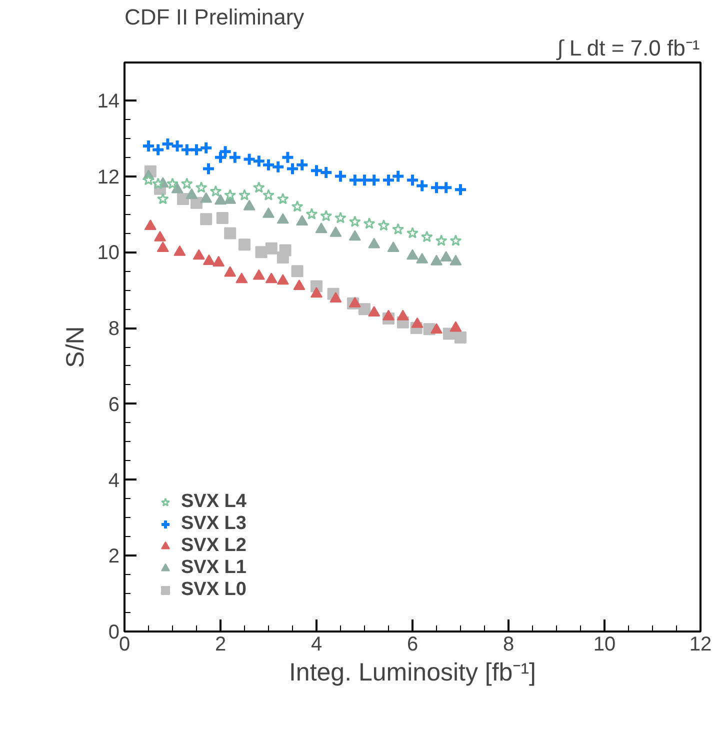 The image size is (726, 730). I want to click on y-tick-label: 12, so click(108, 177).